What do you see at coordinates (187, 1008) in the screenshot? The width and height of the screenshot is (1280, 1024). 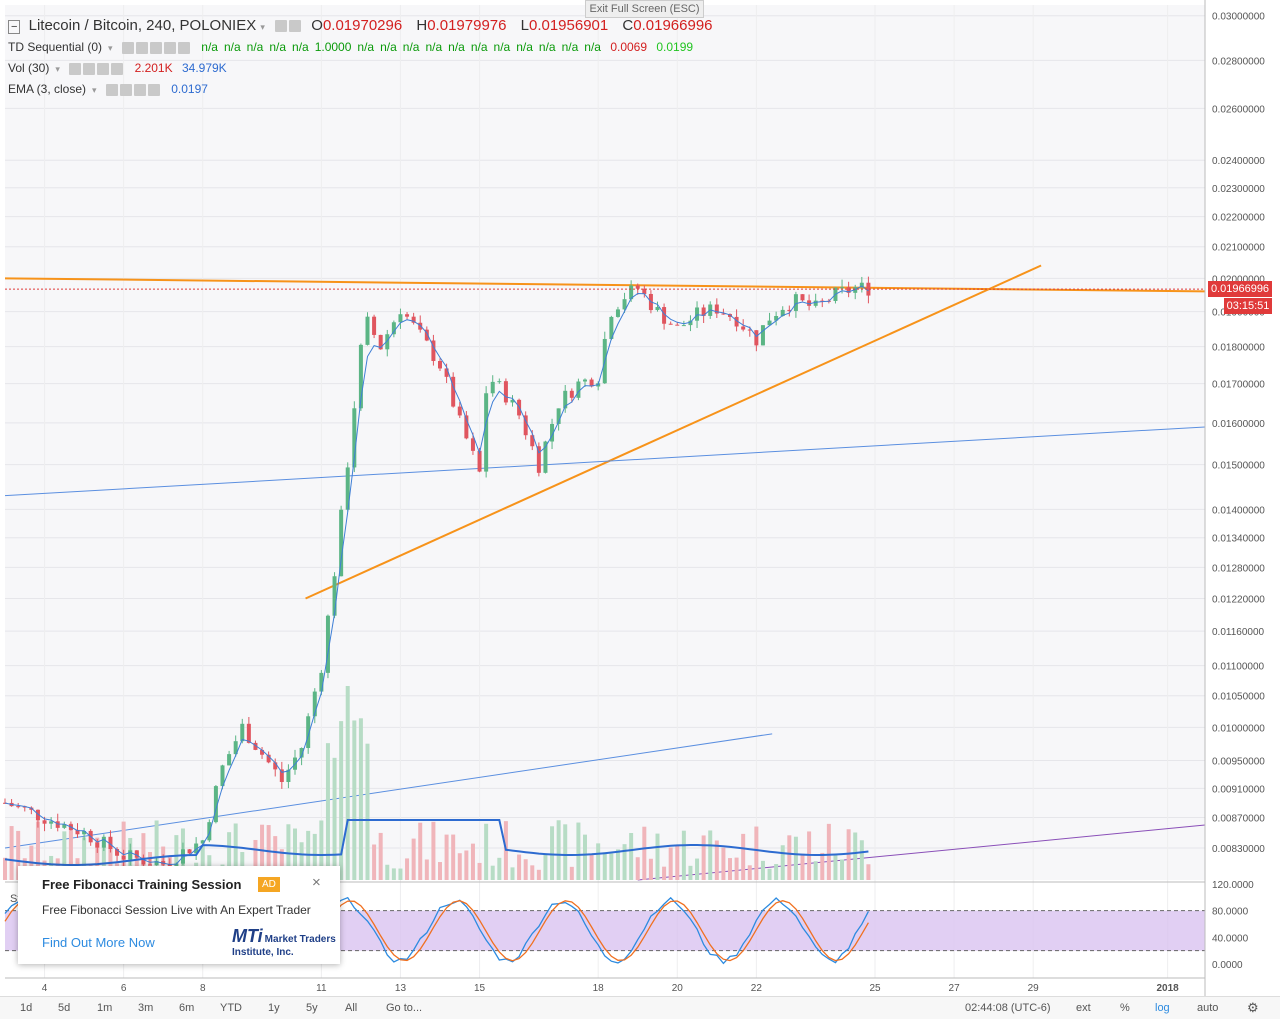 I see `range-6m: 6m` at bounding box center [187, 1008].